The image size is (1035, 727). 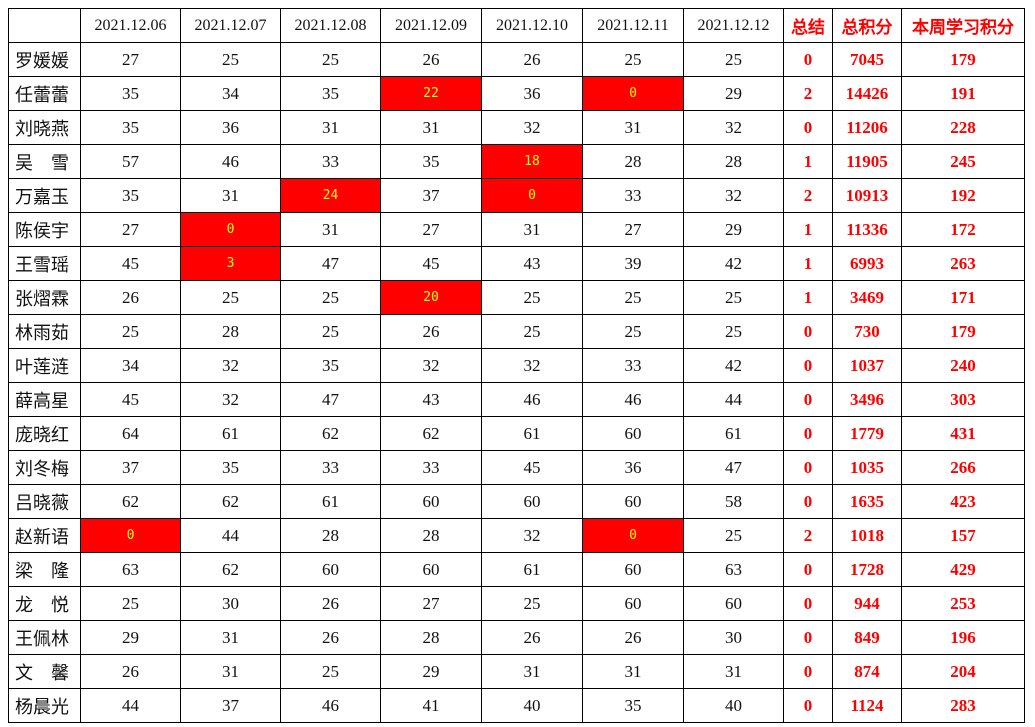 What do you see at coordinates (867, 671) in the screenshot?
I see `total-points-cell: 874` at bounding box center [867, 671].